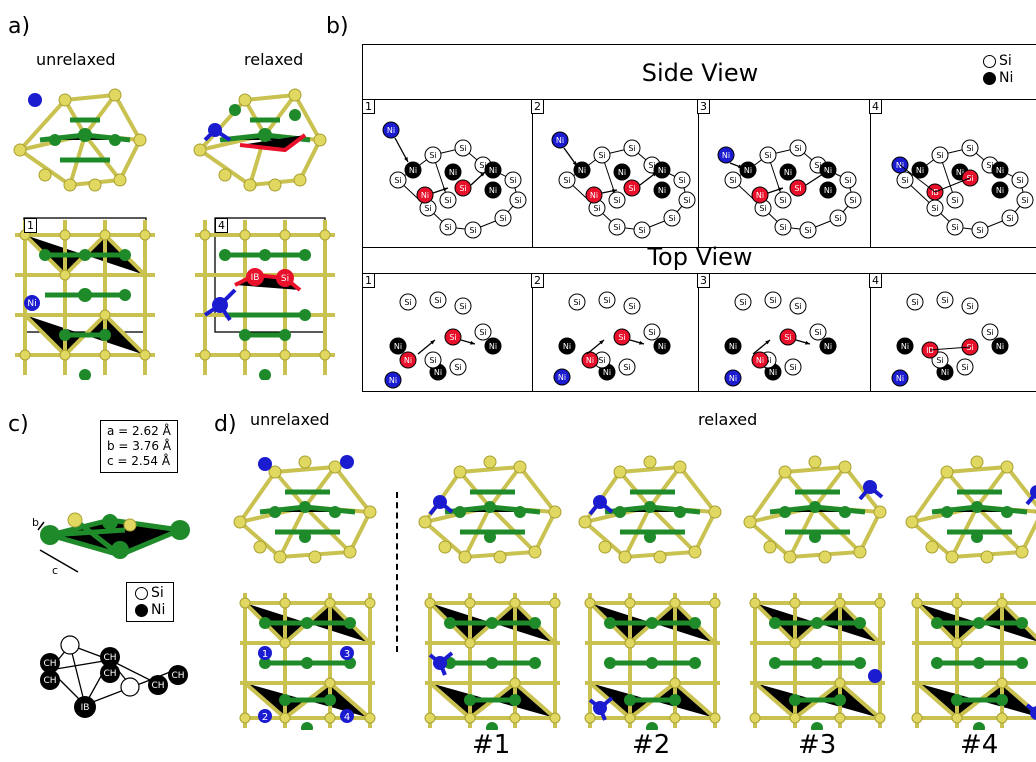 The image size is (1036, 762). I want to click on si-legend-icon-c, so click(141, 593).